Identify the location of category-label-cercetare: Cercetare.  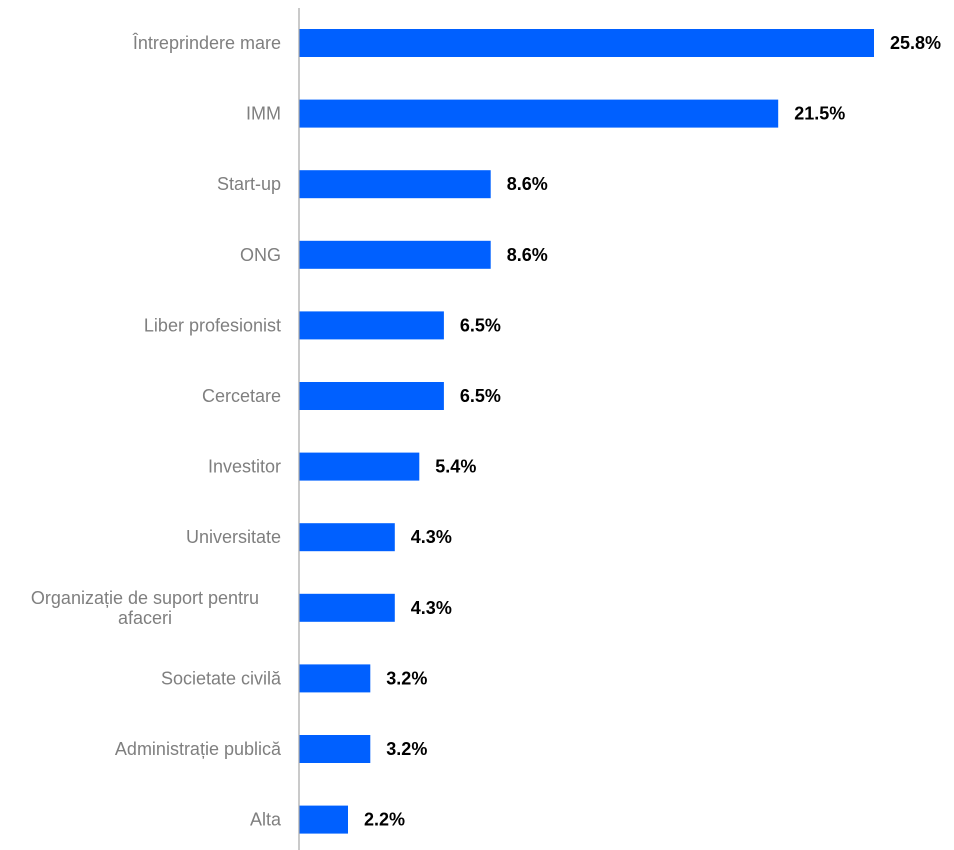
(241, 396).